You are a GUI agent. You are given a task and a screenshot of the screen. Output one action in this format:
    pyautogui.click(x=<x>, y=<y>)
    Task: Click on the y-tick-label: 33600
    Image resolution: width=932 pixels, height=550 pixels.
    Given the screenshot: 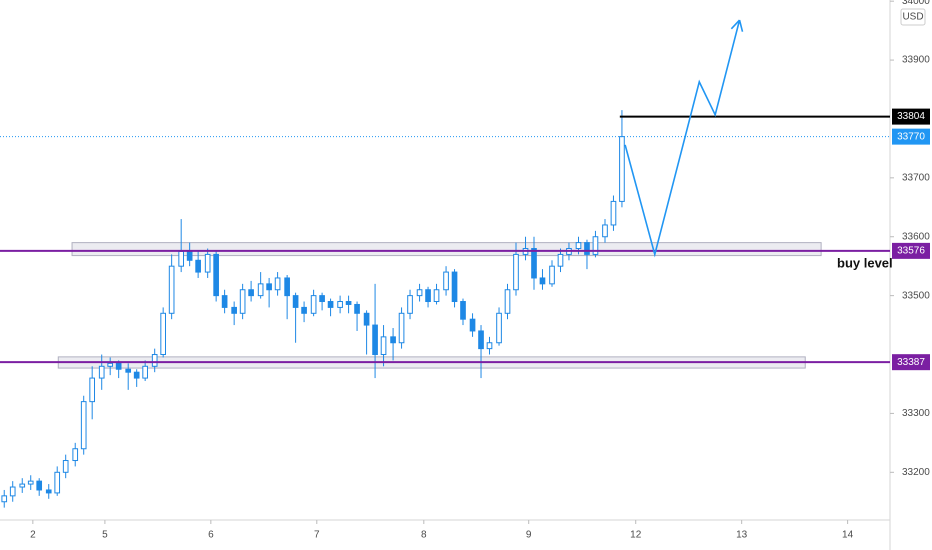 What is the action you would take?
    pyautogui.click(x=916, y=236)
    